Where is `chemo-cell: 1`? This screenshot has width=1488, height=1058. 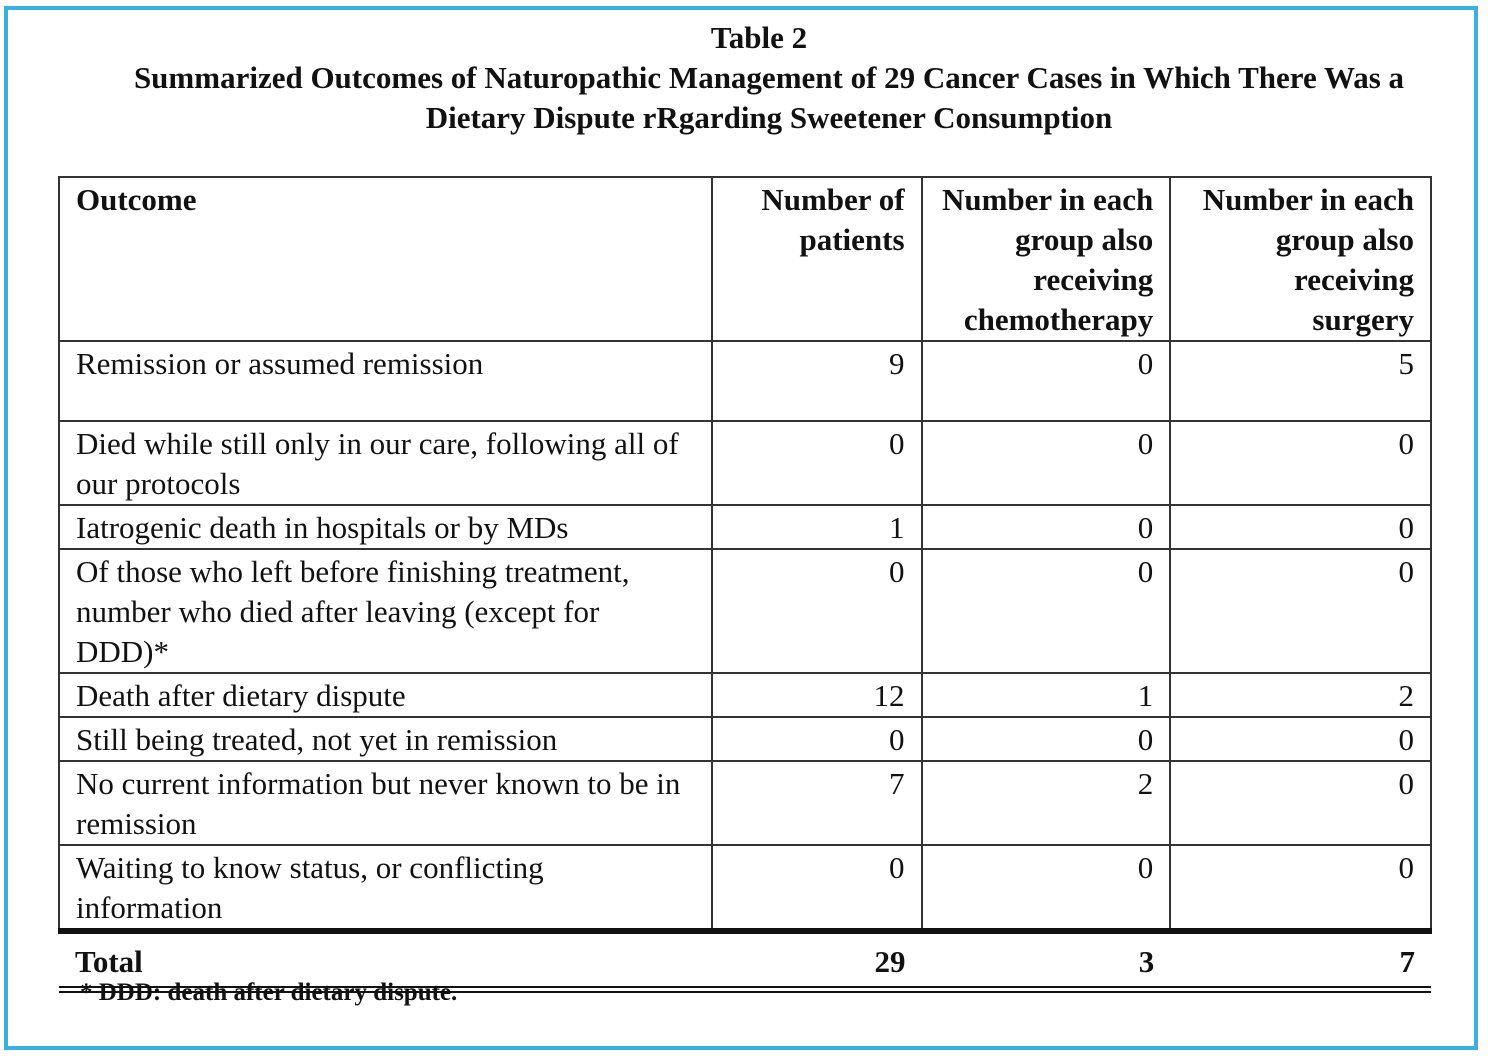 chemo-cell: 1 is located at coordinates (1046, 695).